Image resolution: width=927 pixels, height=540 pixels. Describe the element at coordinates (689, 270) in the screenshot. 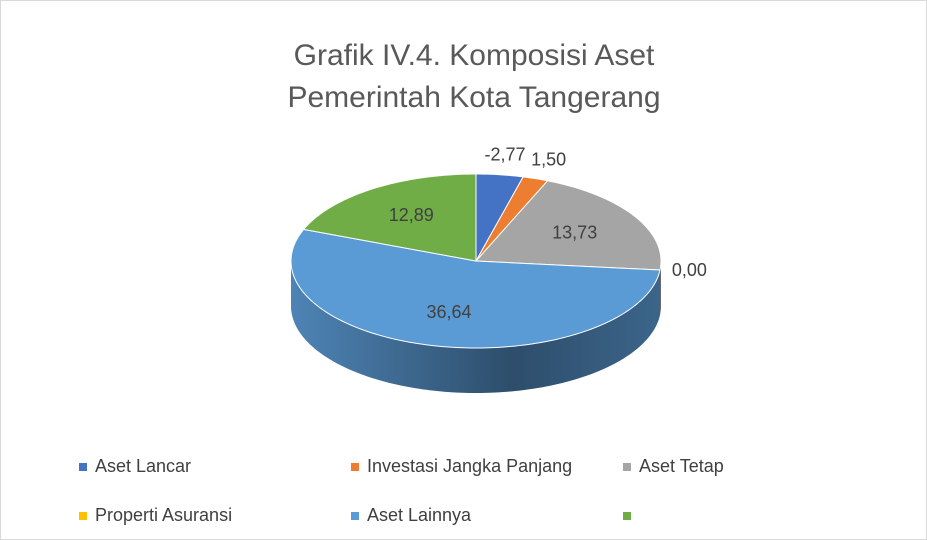

I see `data-label: 0,00` at that location.